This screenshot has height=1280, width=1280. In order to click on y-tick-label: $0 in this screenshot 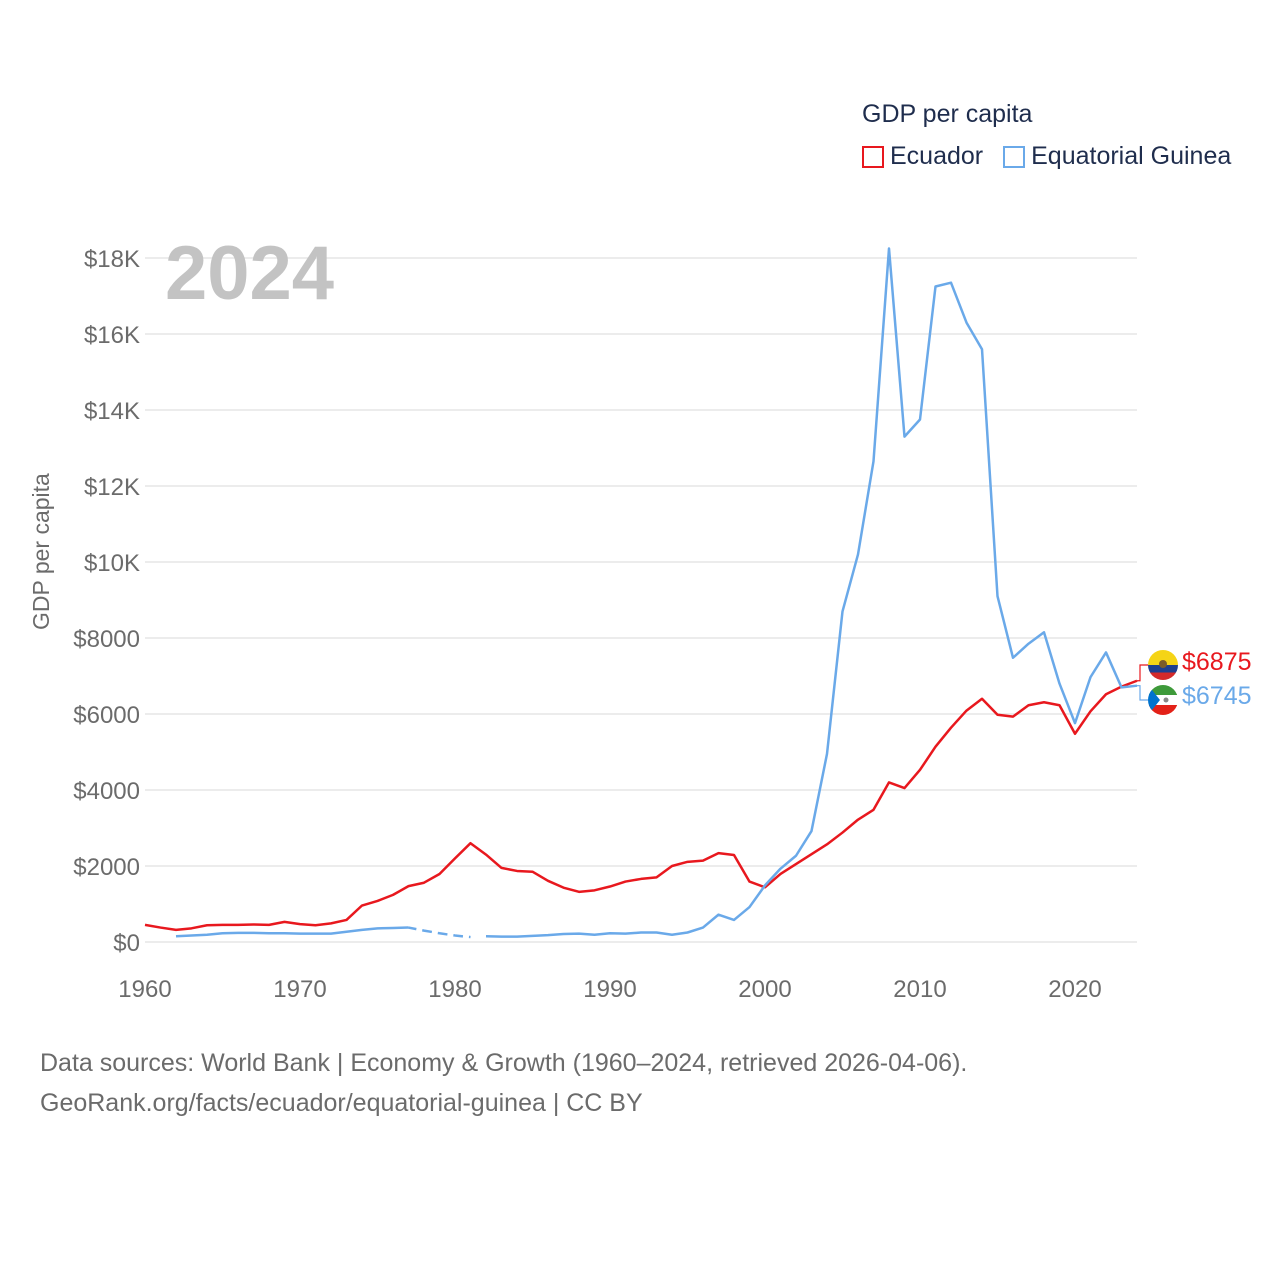, I will do `click(126, 943)`.